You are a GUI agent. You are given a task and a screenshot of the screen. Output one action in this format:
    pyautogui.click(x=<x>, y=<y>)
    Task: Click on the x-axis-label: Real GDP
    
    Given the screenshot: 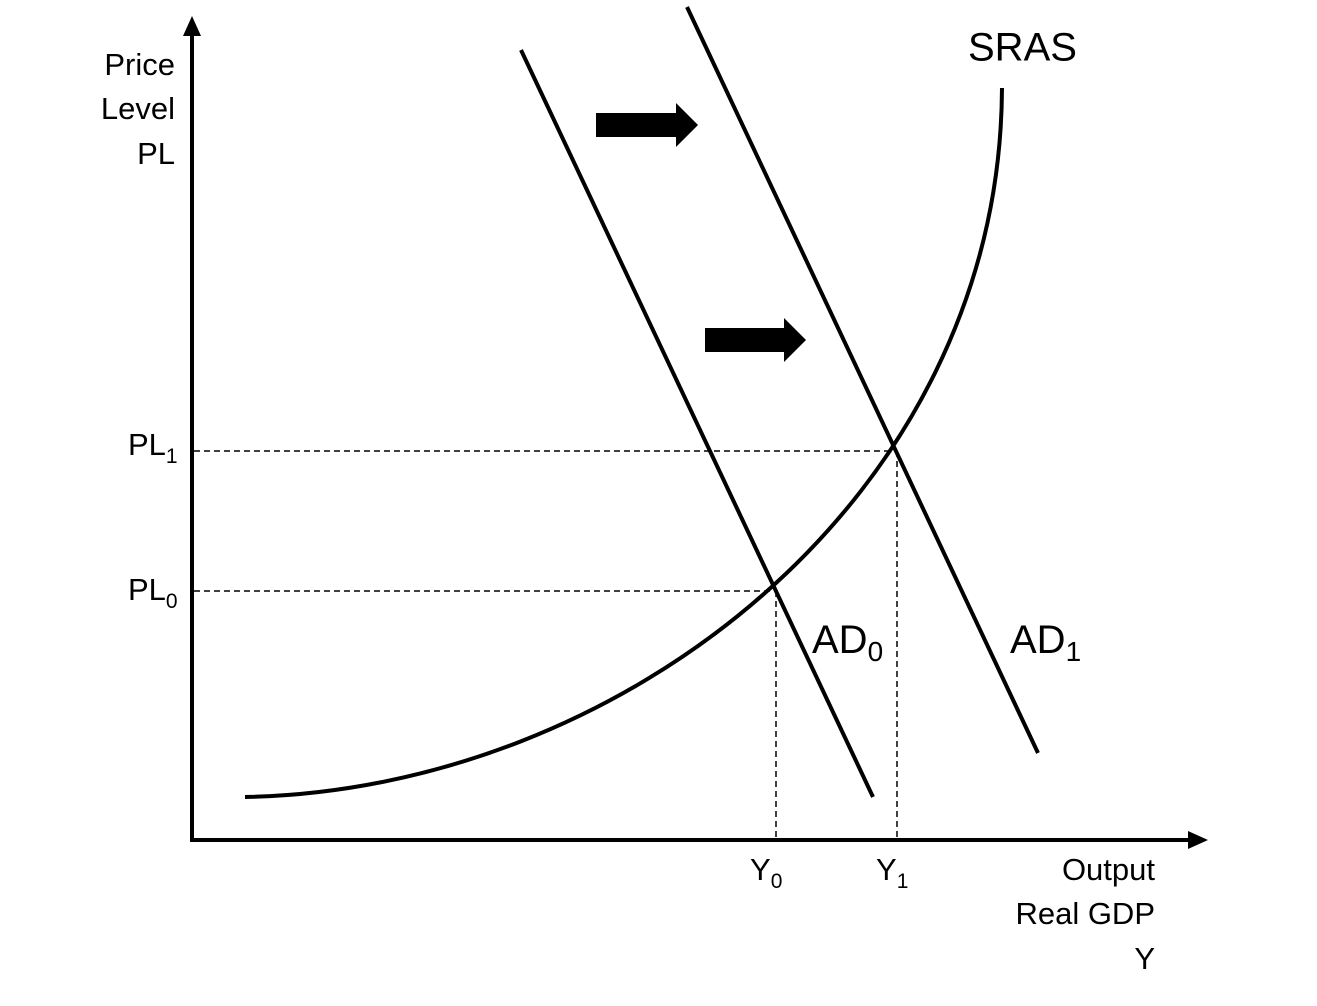 What is the action you would take?
    pyautogui.click(x=1085, y=913)
    